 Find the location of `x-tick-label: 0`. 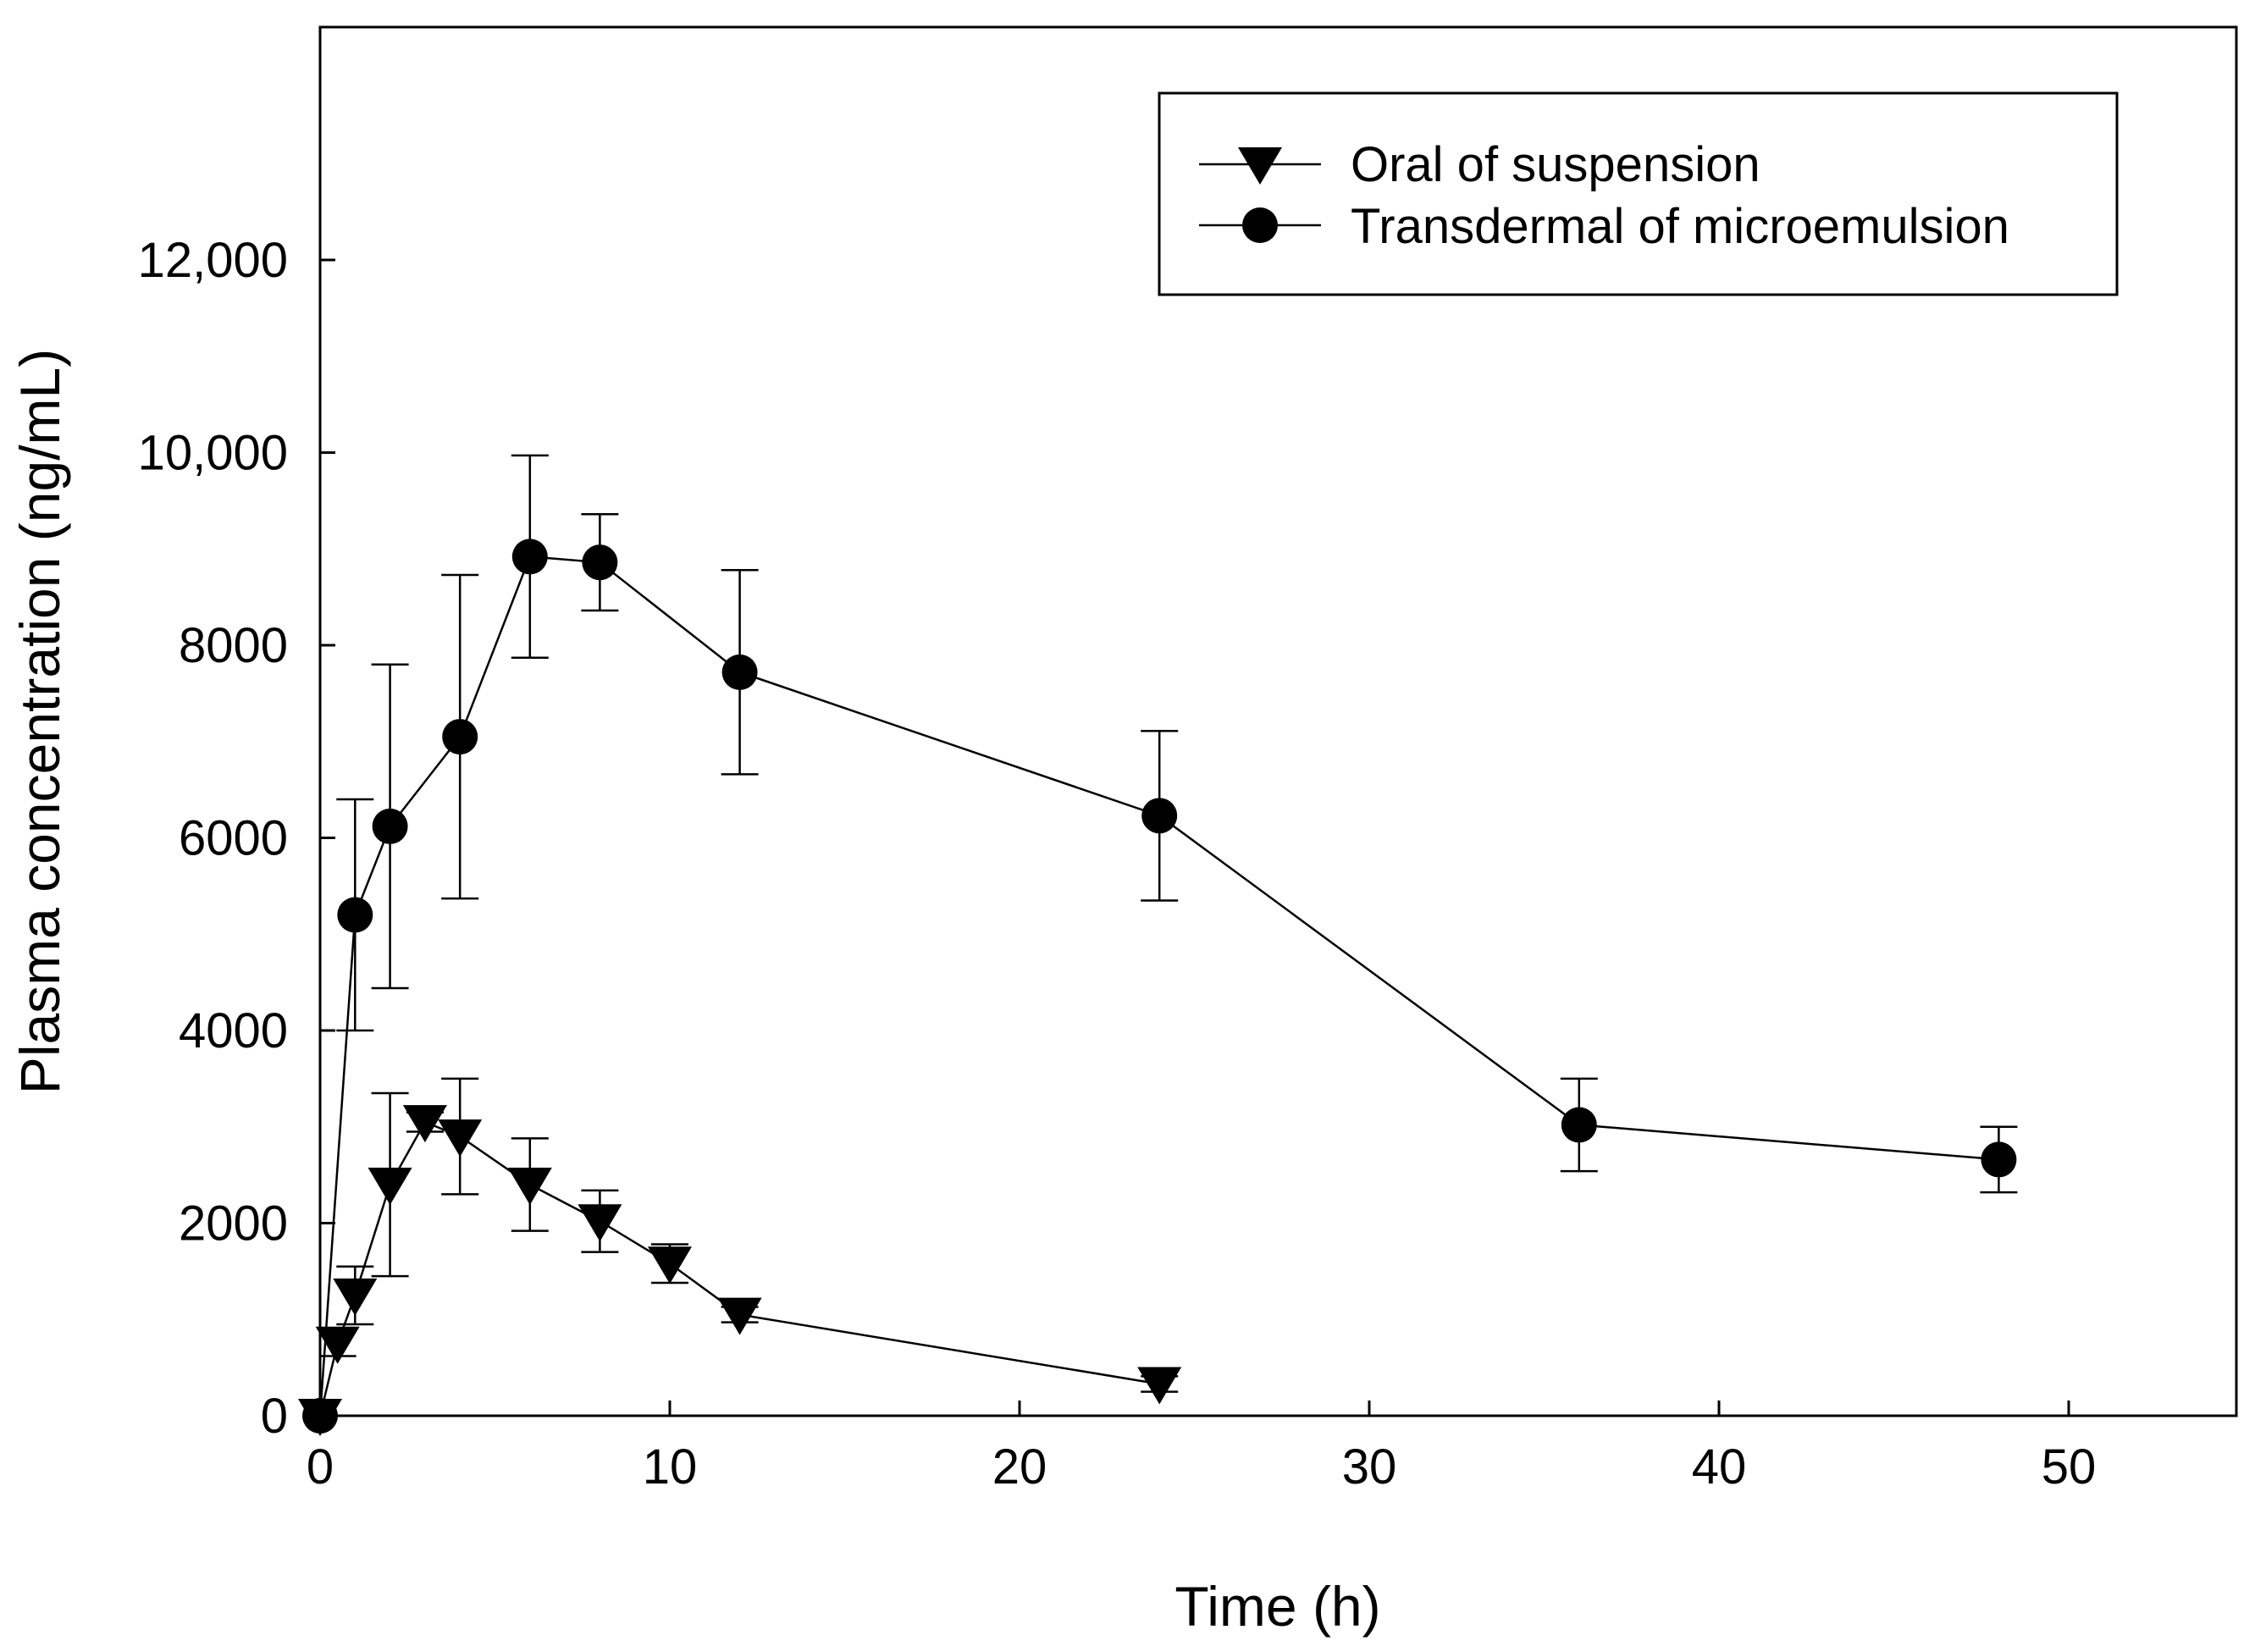

x-tick-label: 0 is located at coordinates (320, 1467).